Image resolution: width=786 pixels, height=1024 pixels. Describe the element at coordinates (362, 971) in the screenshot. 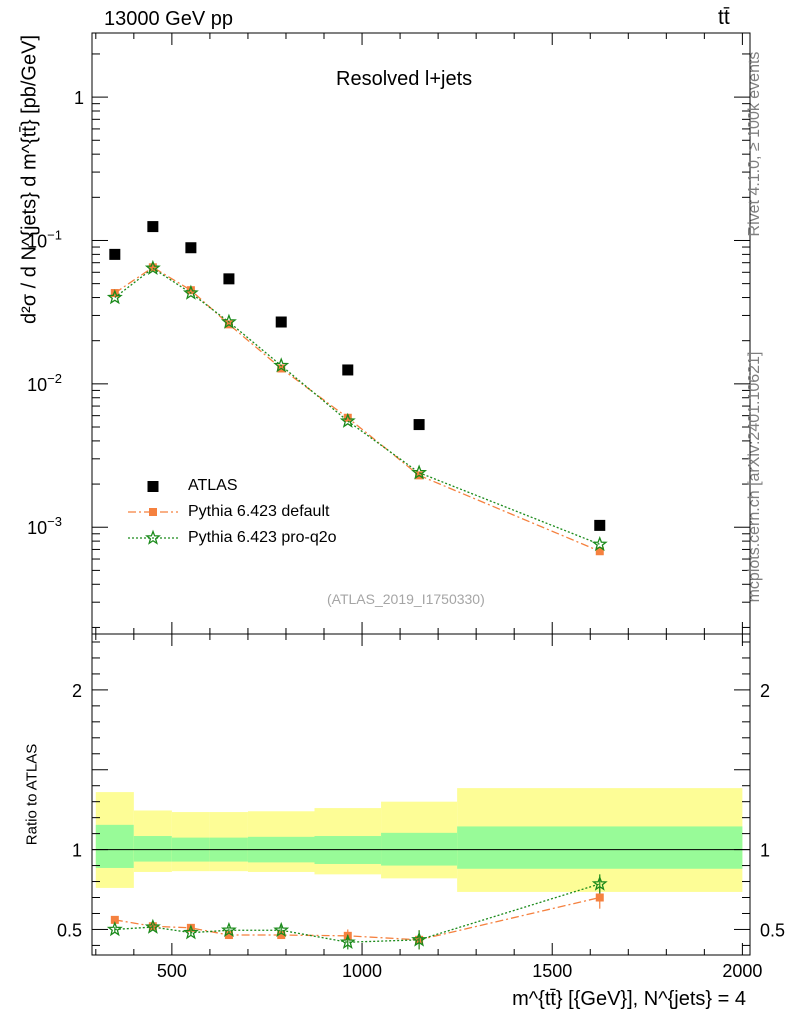

I see `x-tick-label-1000: 1000` at that location.